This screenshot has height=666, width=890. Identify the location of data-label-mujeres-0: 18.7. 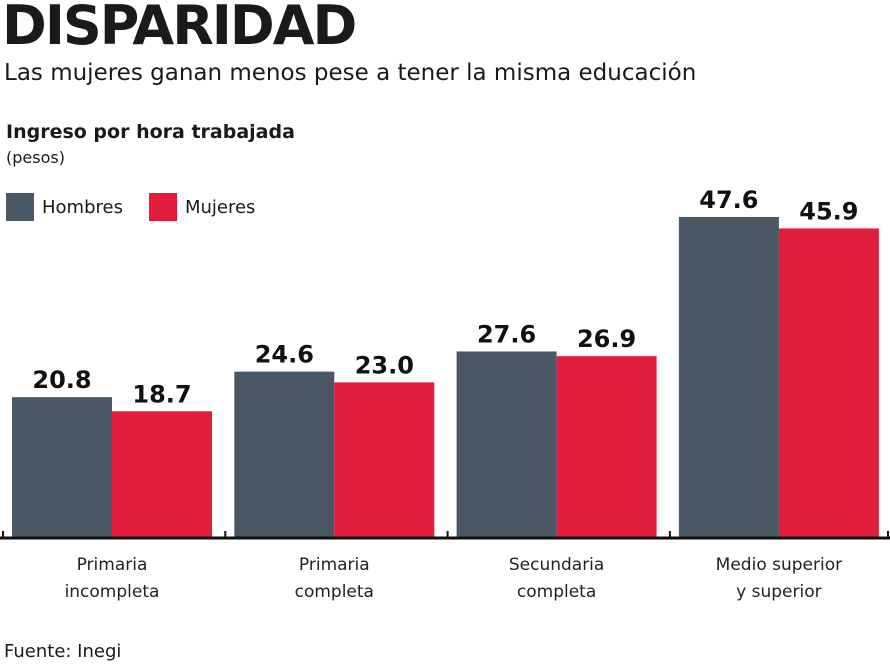
(161, 394).